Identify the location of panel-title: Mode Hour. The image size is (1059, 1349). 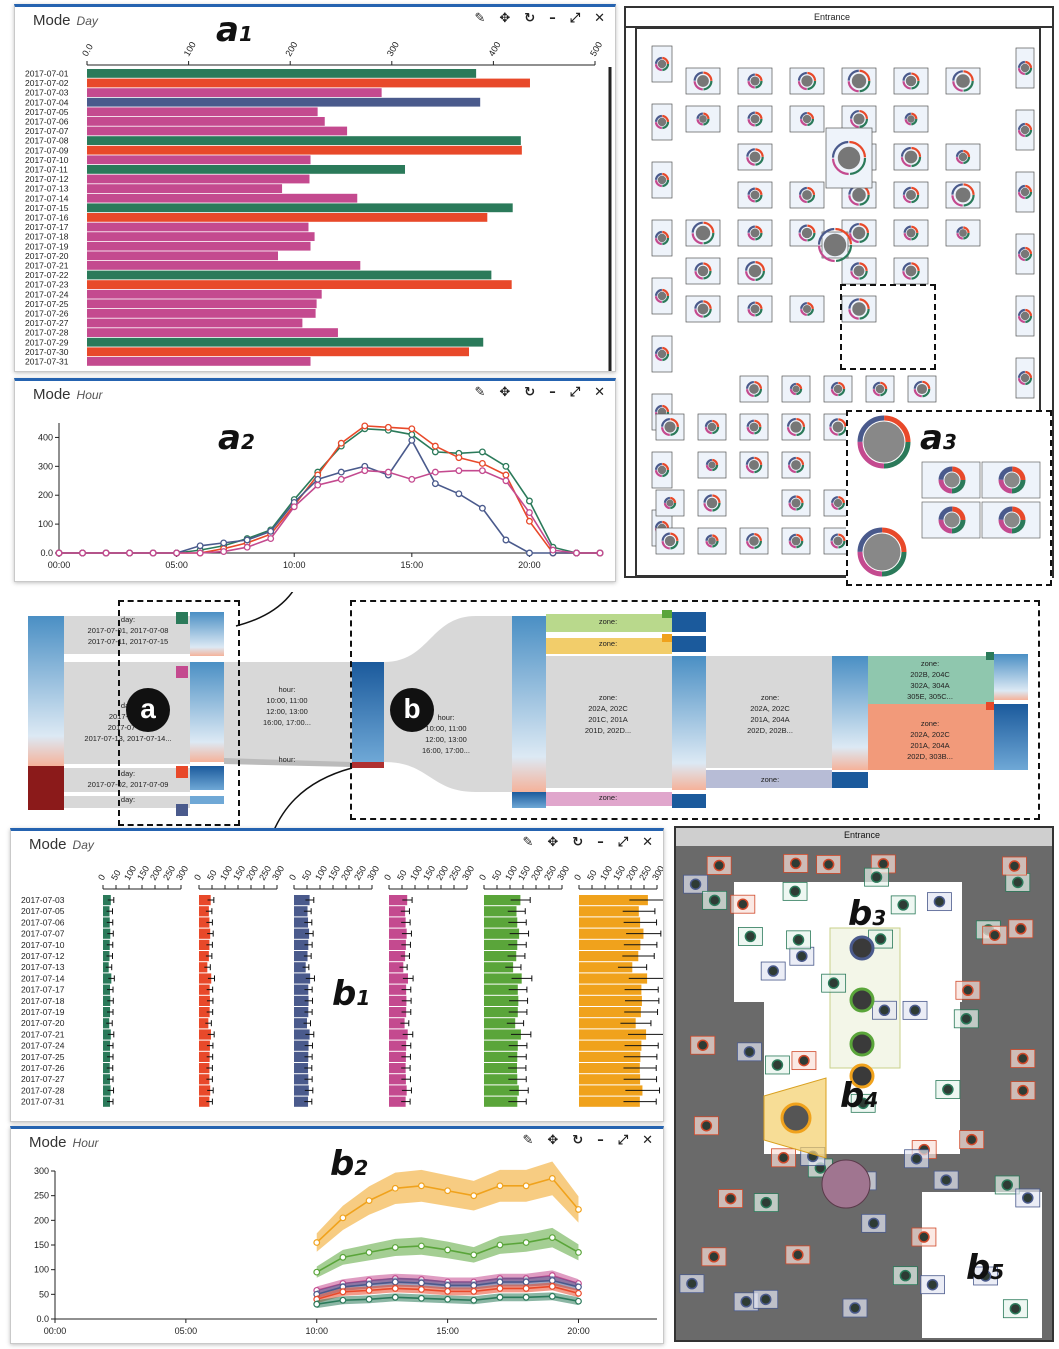
(68, 394).